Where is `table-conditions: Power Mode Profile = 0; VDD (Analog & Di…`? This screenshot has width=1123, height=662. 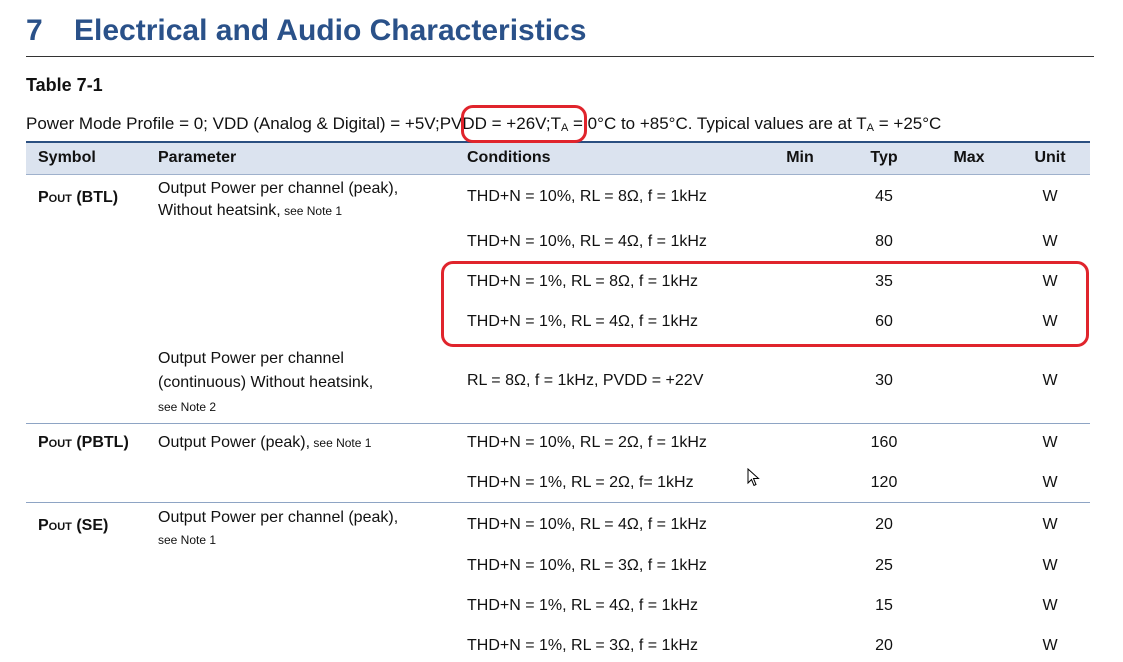 table-conditions: Power Mode Profile = 0; VDD (Analog & Di… is located at coordinates (484, 124).